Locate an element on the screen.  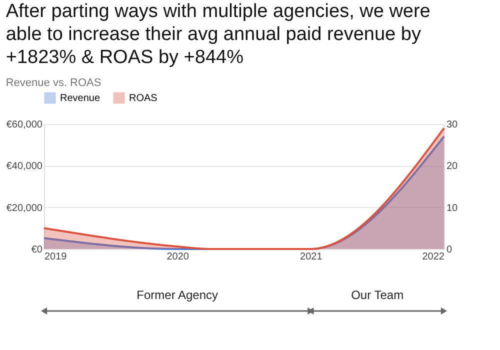
y2-tick-label: 10 is located at coordinates (452, 208).